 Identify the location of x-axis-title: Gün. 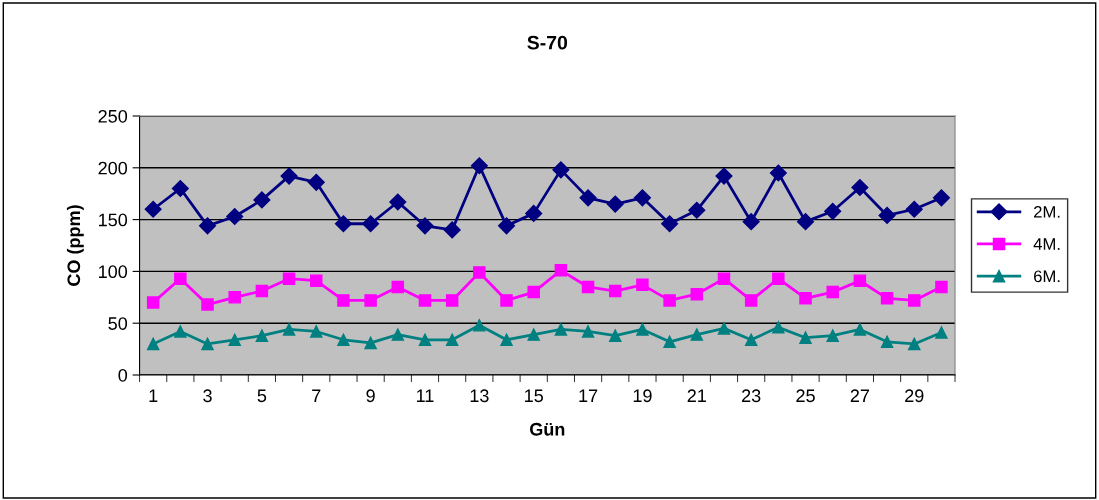
(547, 429).